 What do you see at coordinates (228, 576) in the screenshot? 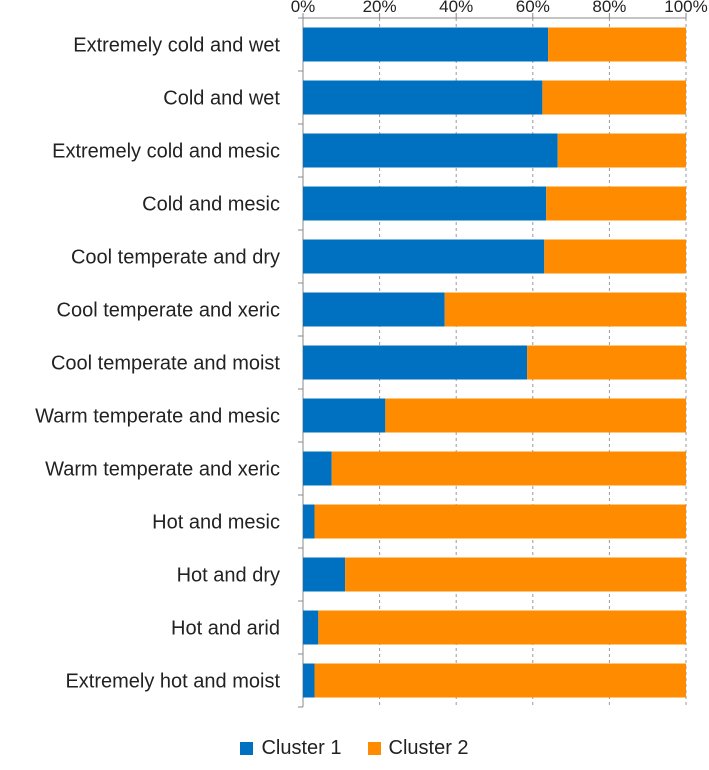
I see `category-label: Hot and dry` at bounding box center [228, 576].